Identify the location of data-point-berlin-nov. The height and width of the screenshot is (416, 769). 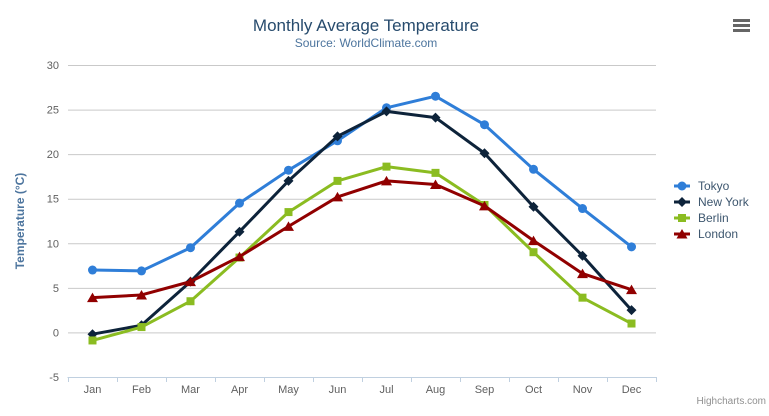
(582, 297).